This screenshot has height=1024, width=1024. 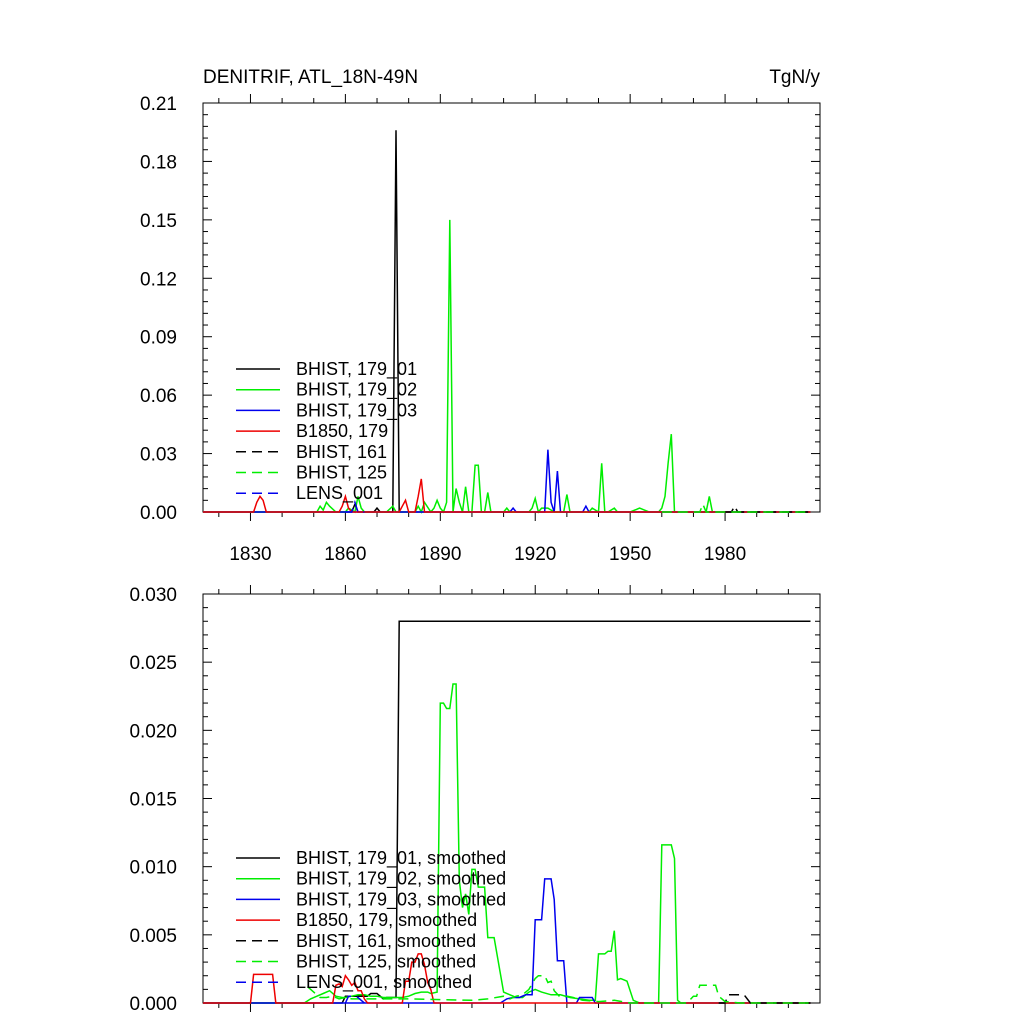 What do you see at coordinates (158, 279) in the screenshot?
I see `y-tick-label: 0.12` at bounding box center [158, 279].